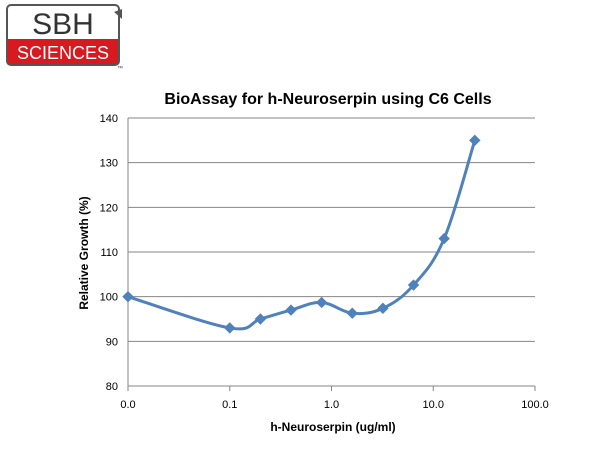  Describe the element at coordinates (109, 208) in the screenshot. I see `y-tick-label: 120` at that location.